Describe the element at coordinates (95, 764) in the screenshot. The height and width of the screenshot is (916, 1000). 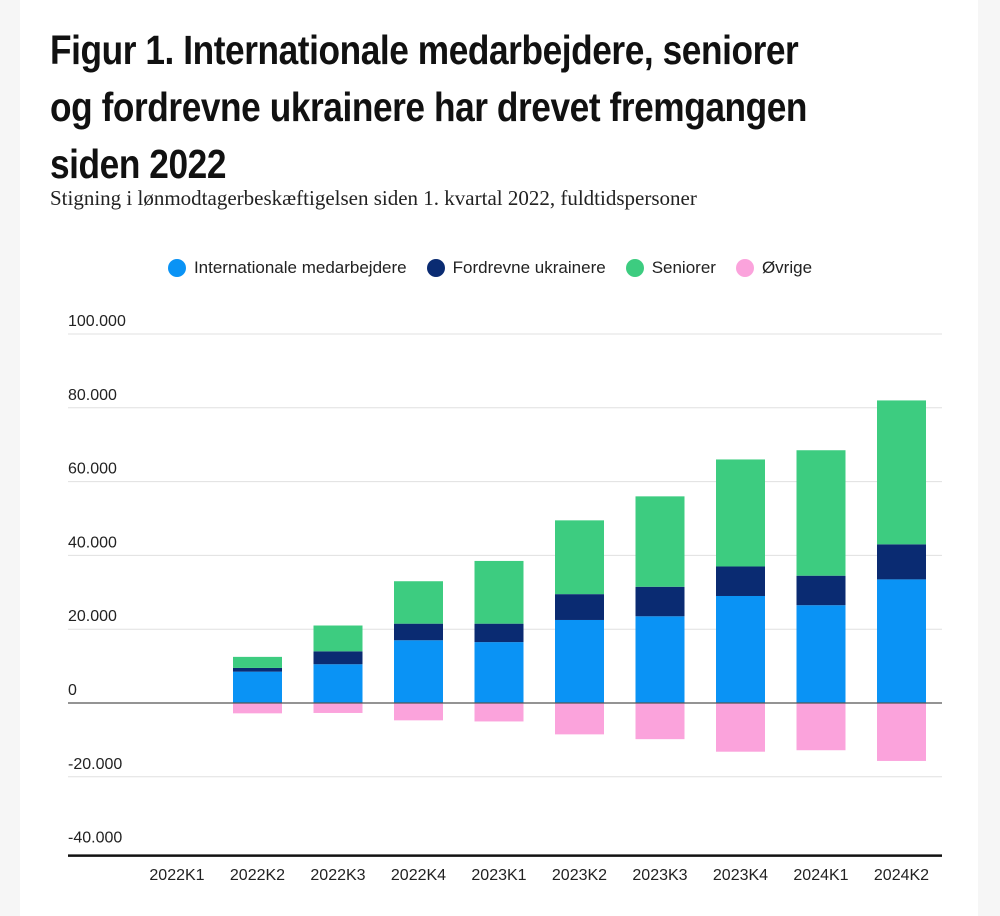
I see `y-tick-label: -20.000` at that location.